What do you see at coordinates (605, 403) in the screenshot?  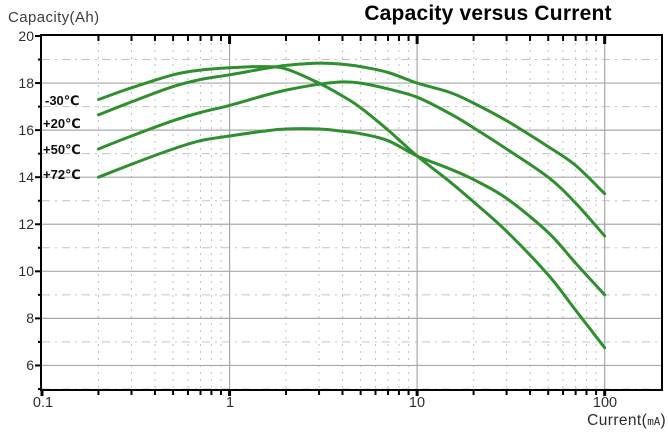 I see `x-tick-label-100: 100` at bounding box center [605, 403].